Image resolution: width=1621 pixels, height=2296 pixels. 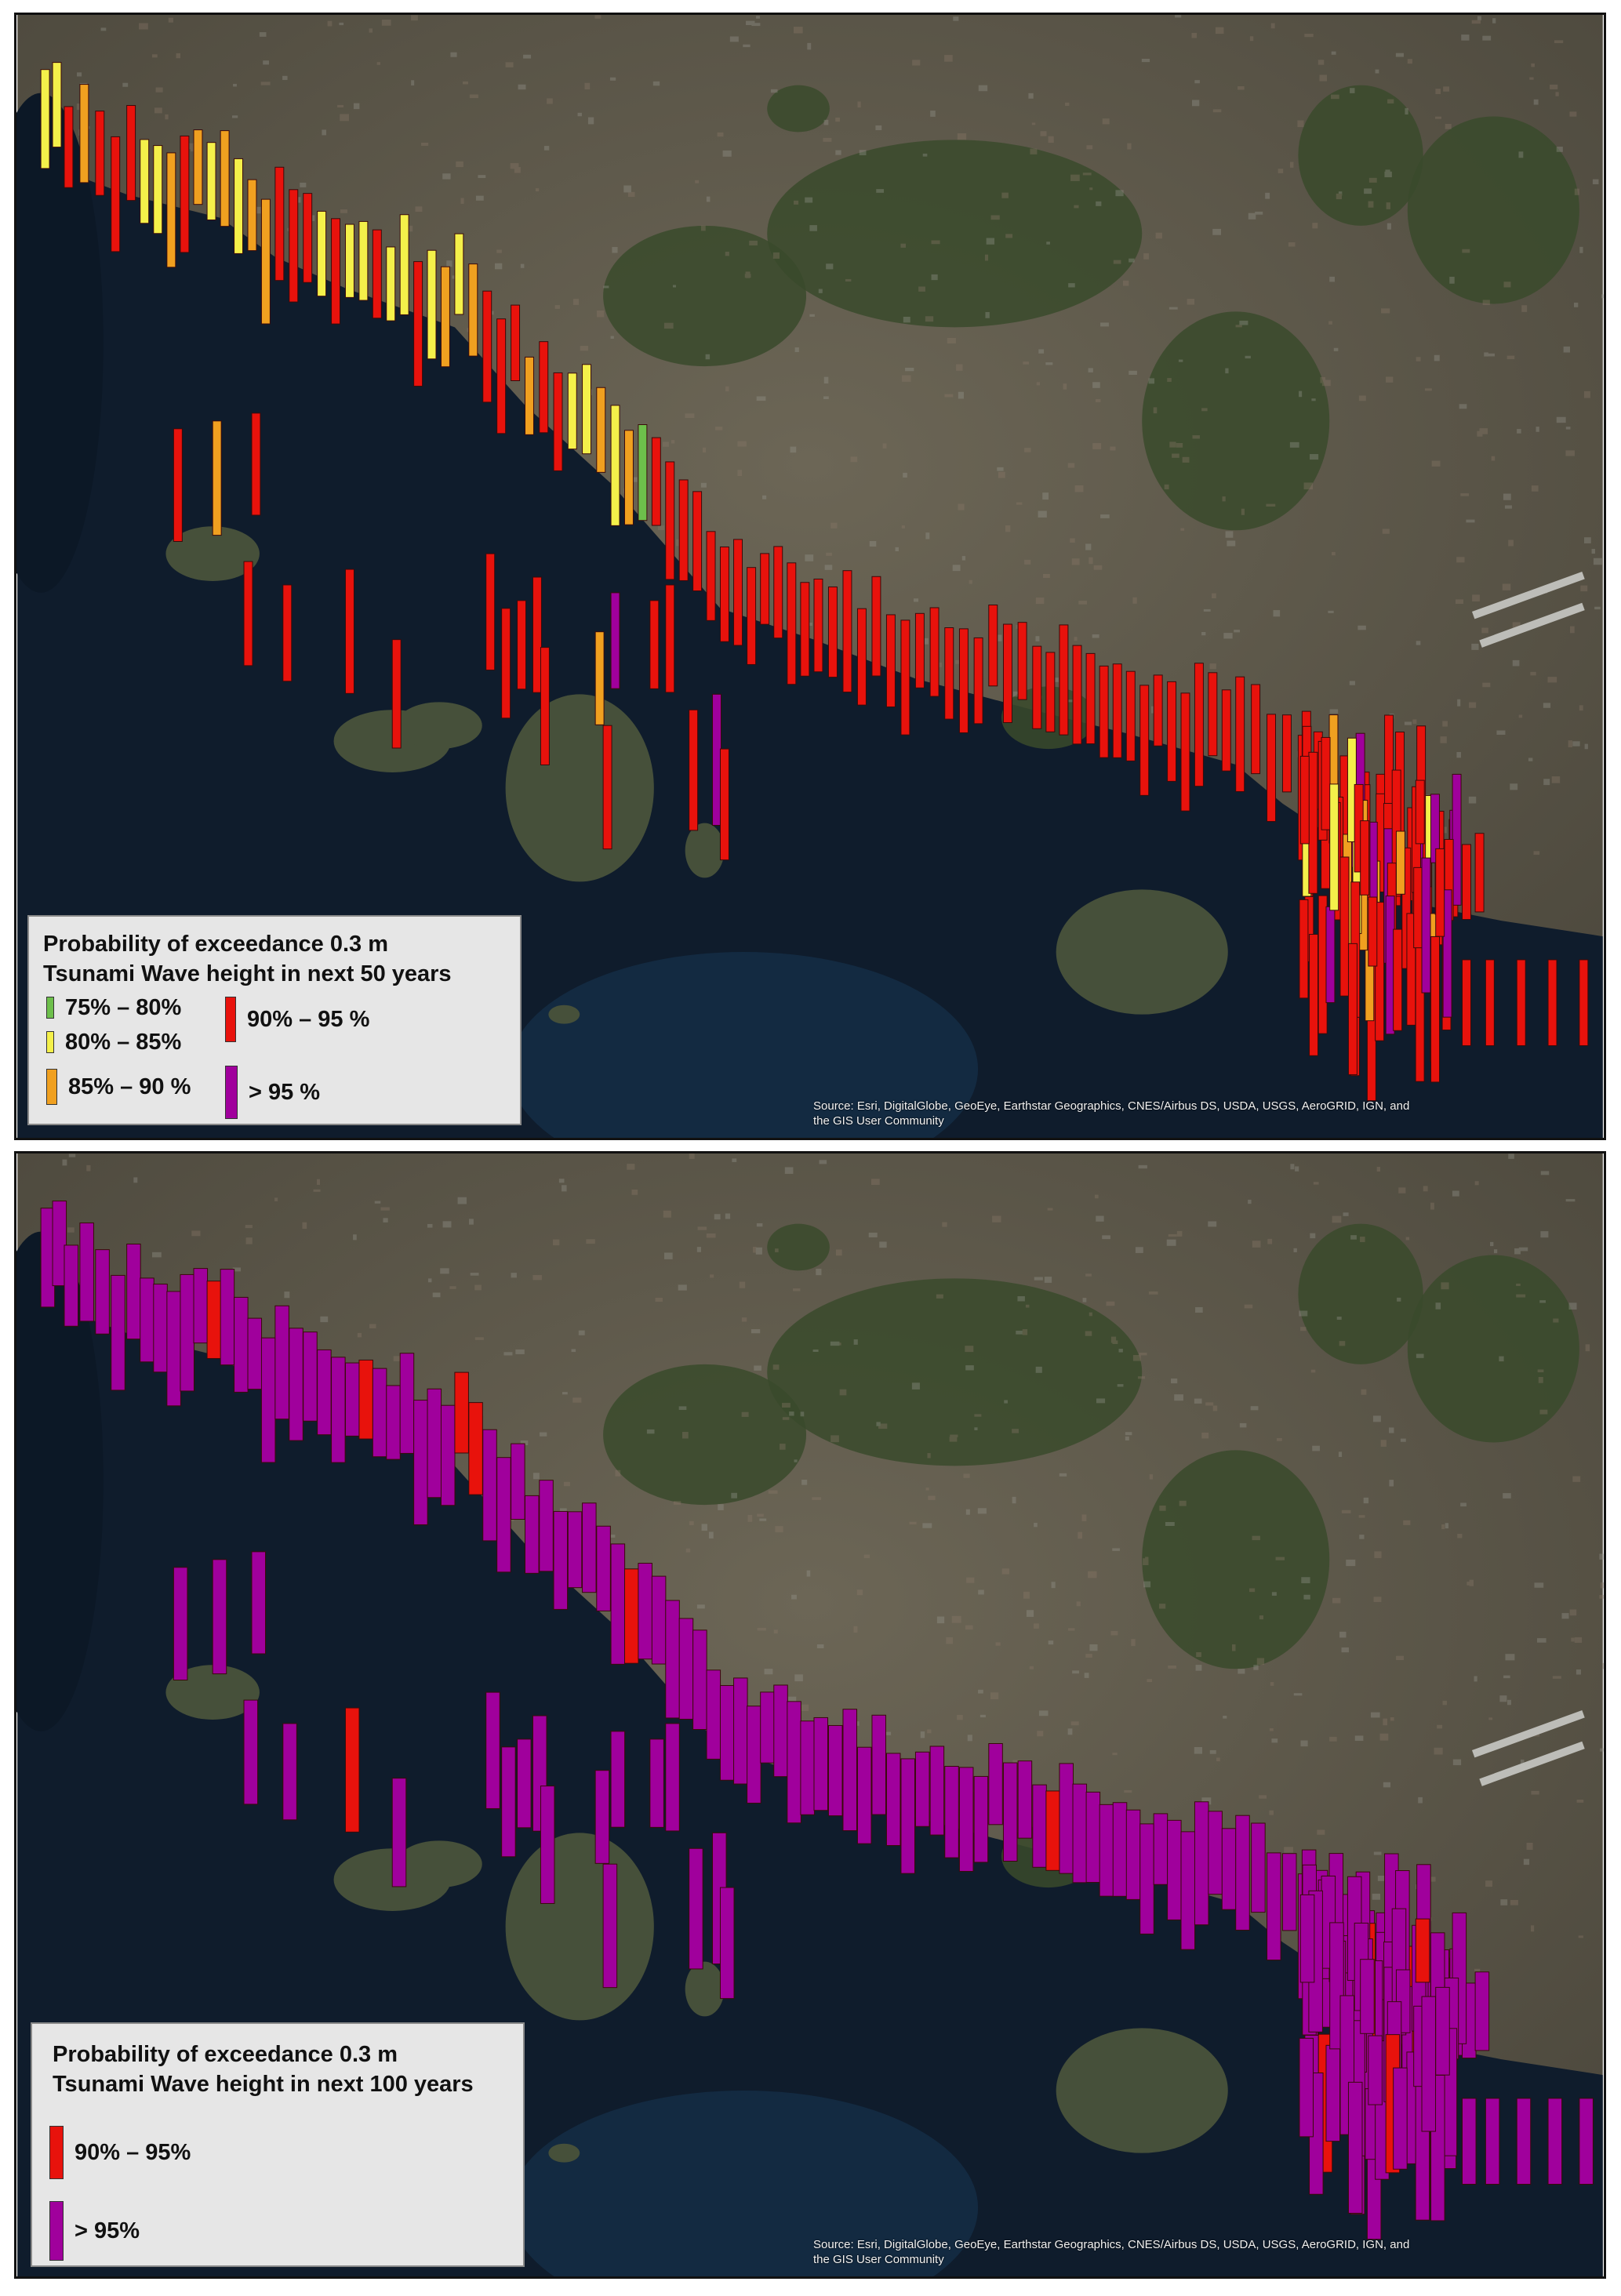 What do you see at coordinates (113, 1008) in the screenshot?
I see `legend-item: 75% – 80%` at bounding box center [113, 1008].